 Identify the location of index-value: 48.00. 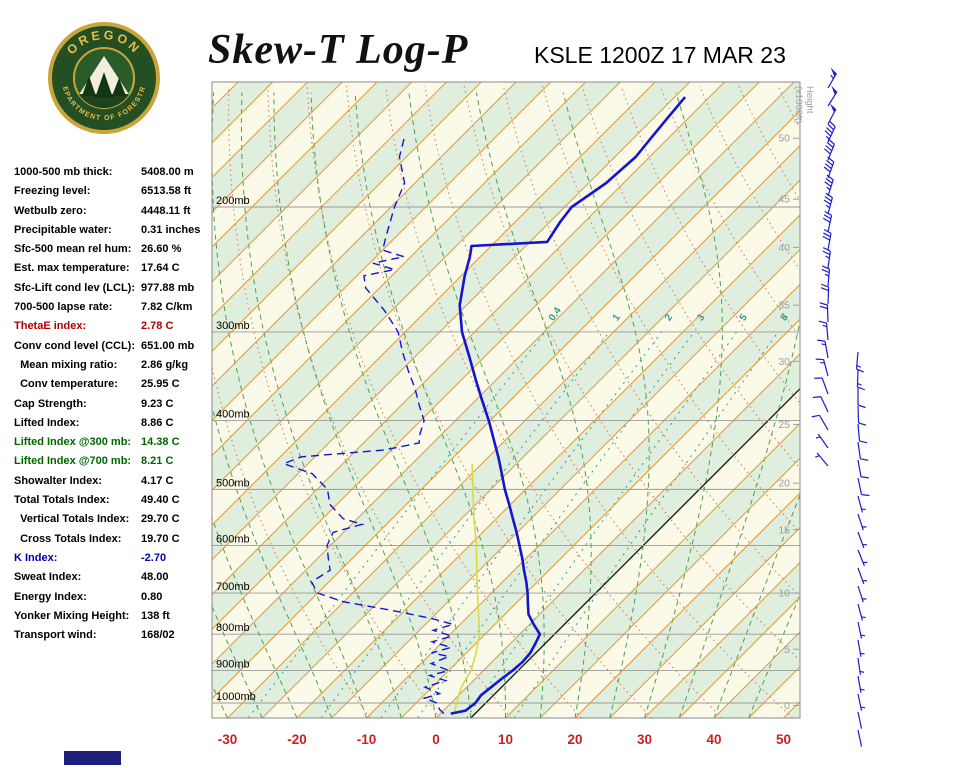
(155, 577).